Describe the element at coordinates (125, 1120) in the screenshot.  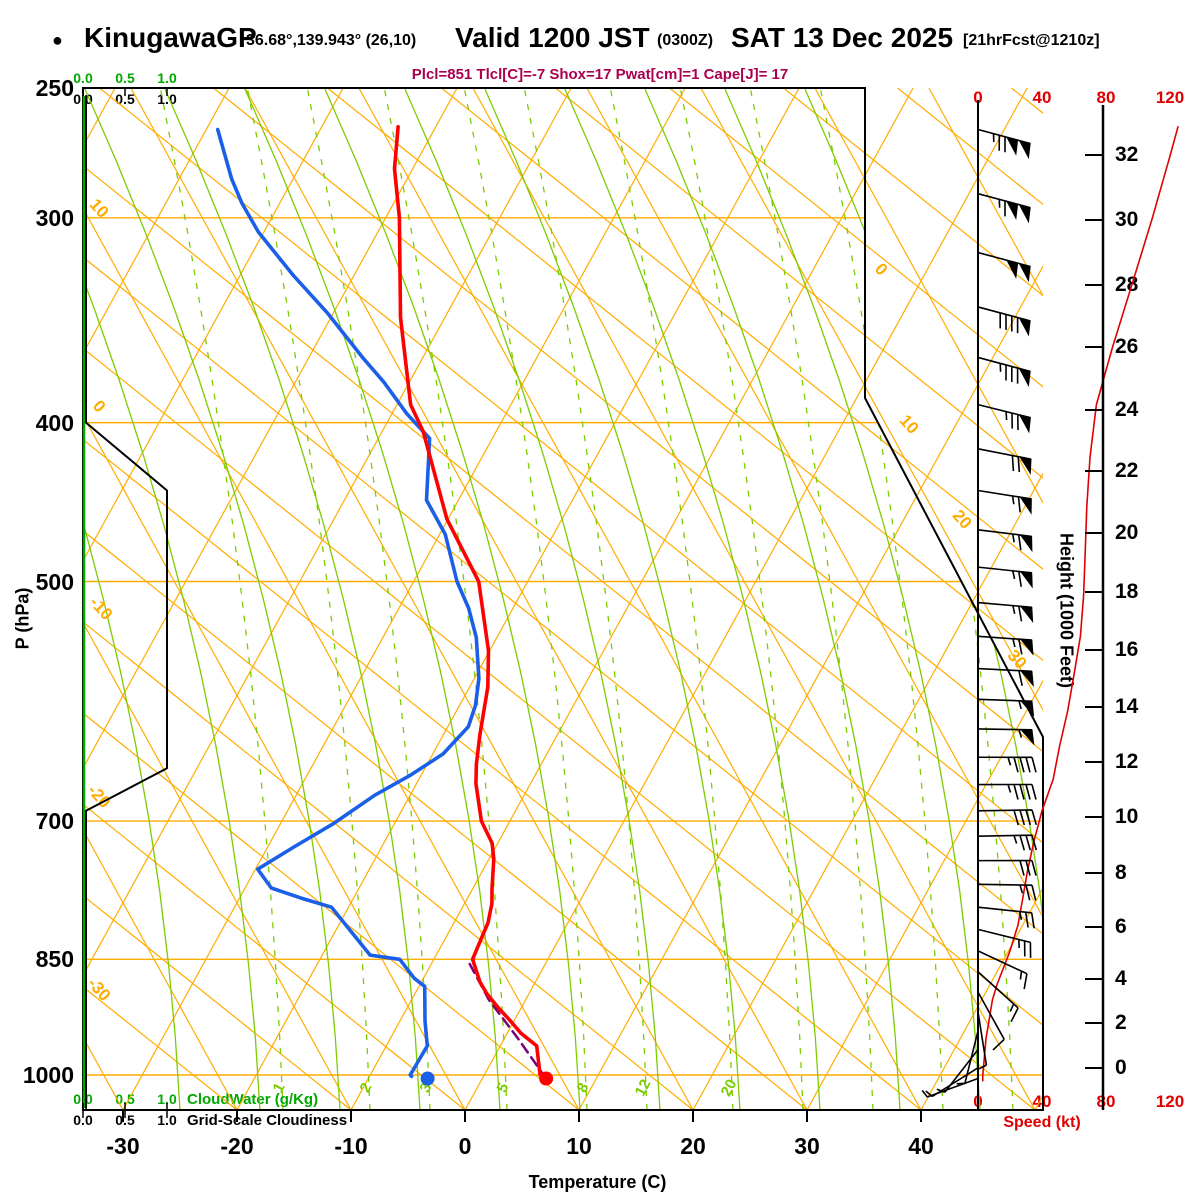
I see `cloudiness-scale-value-bottom: 0.5` at that location.